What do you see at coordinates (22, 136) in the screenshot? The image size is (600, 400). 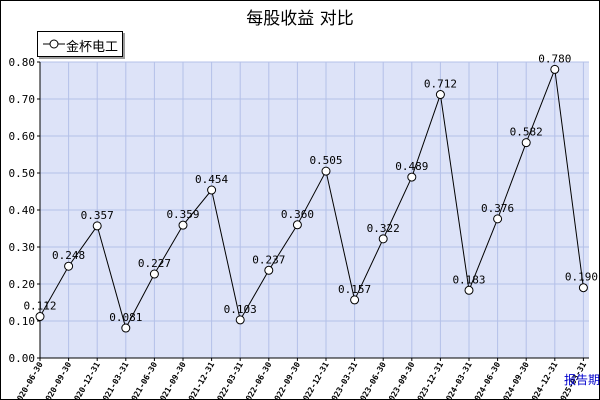 I see `y-tick-label: 0.60` at bounding box center [22, 136].